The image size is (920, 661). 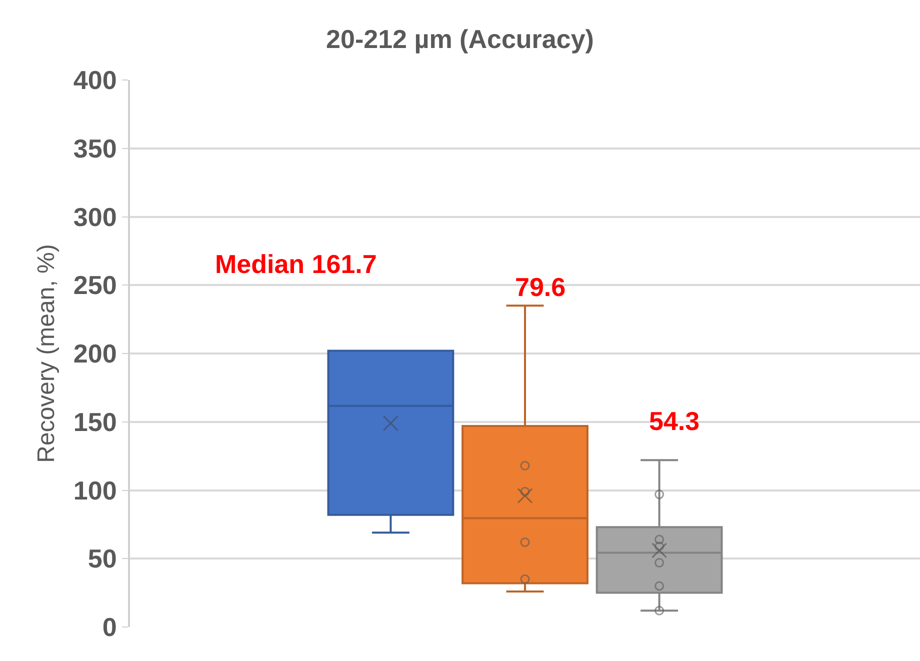 What do you see at coordinates (102, 559) in the screenshot?
I see `y-tick-label: 50` at bounding box center [102, 559].